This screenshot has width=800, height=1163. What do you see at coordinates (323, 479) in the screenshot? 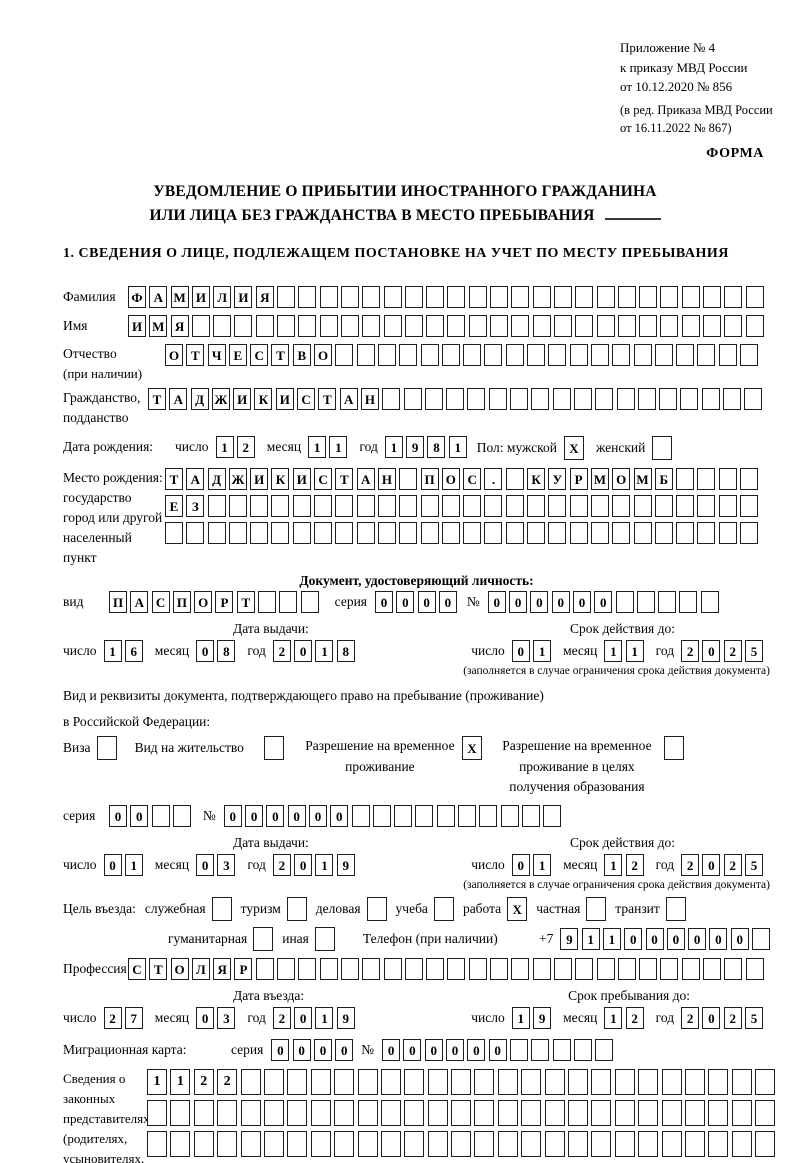
I see `form-cell: С` at bounding box center [323, 479].